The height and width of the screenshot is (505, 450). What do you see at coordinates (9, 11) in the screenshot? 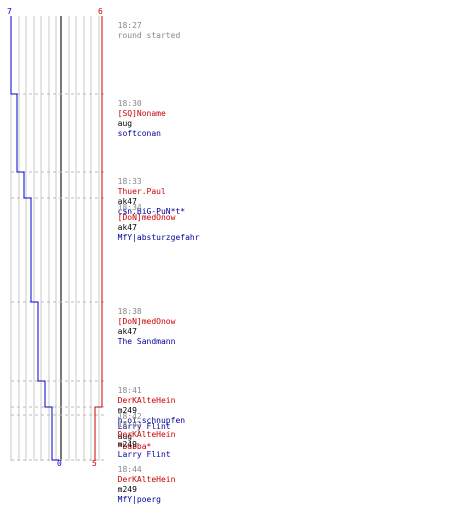
I see `blue-start-count: 7` at bounding box center [9, 11].